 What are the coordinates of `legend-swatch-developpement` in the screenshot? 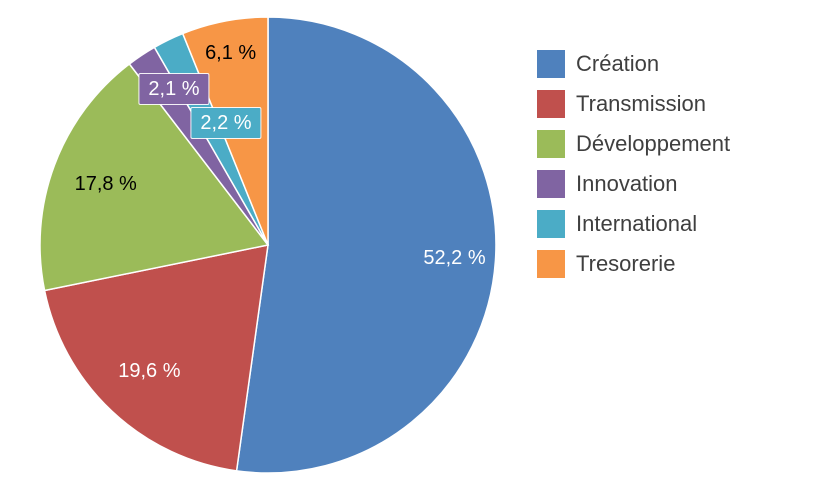 It's located at (551, 144).